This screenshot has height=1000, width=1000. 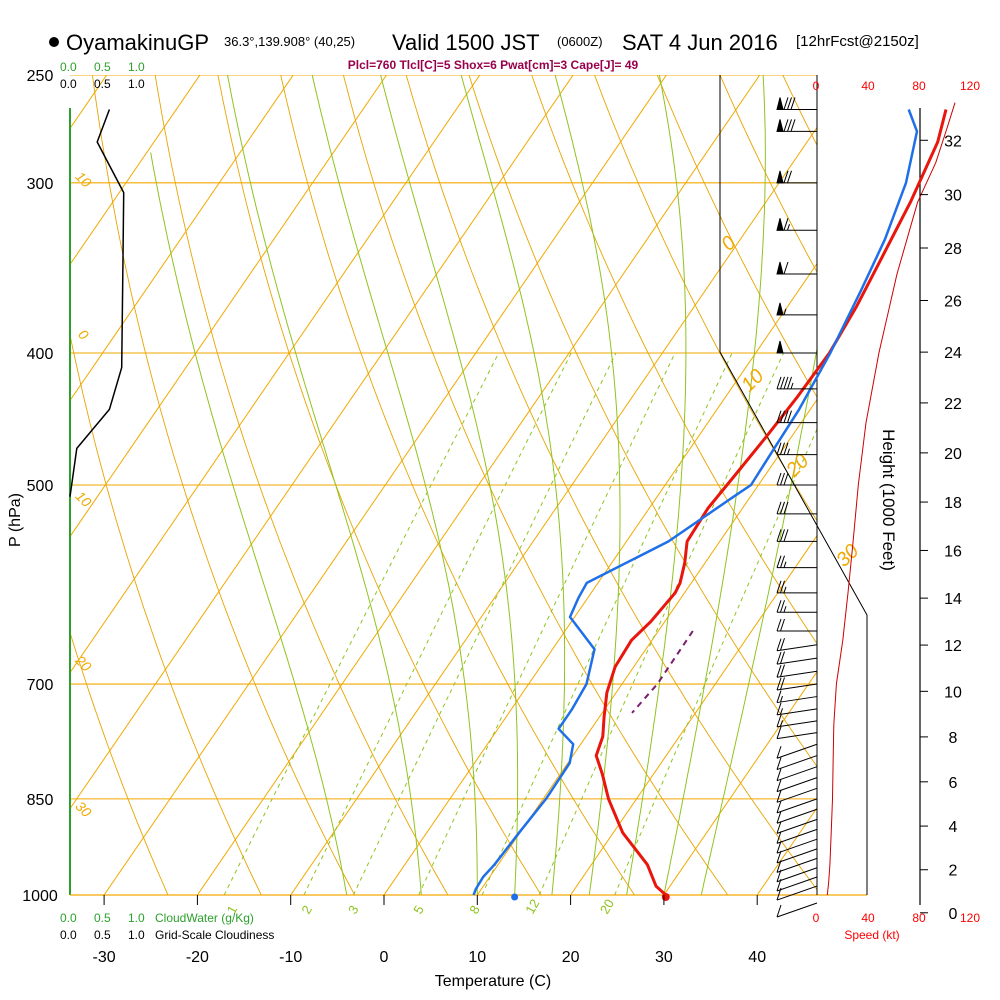 I want to click on mixing-ratio-label: 2, so click(x=306, y=910).